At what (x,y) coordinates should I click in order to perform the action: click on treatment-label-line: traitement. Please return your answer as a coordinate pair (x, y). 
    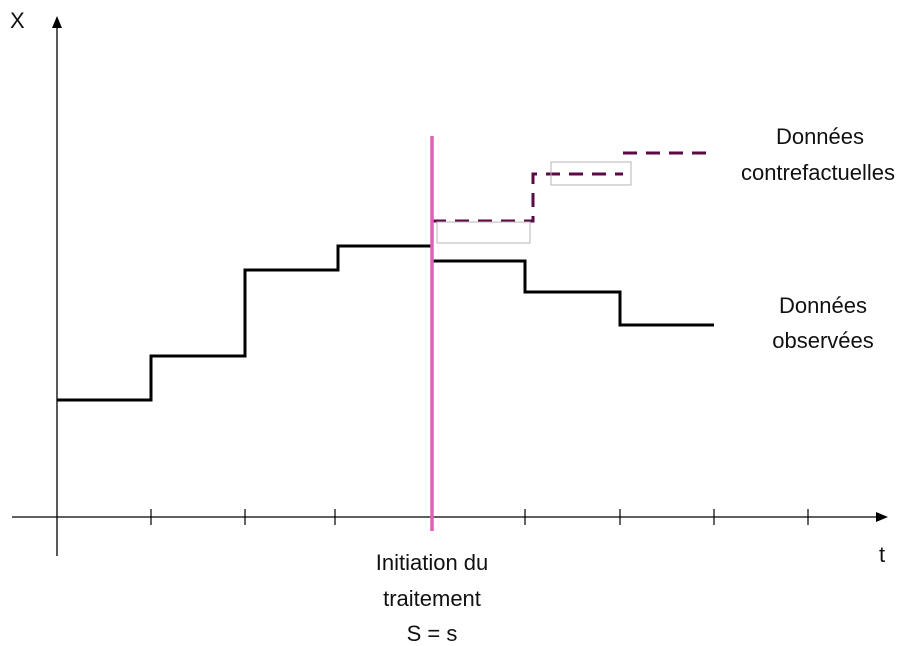
    Looking at the image, I should click on (432, 598).